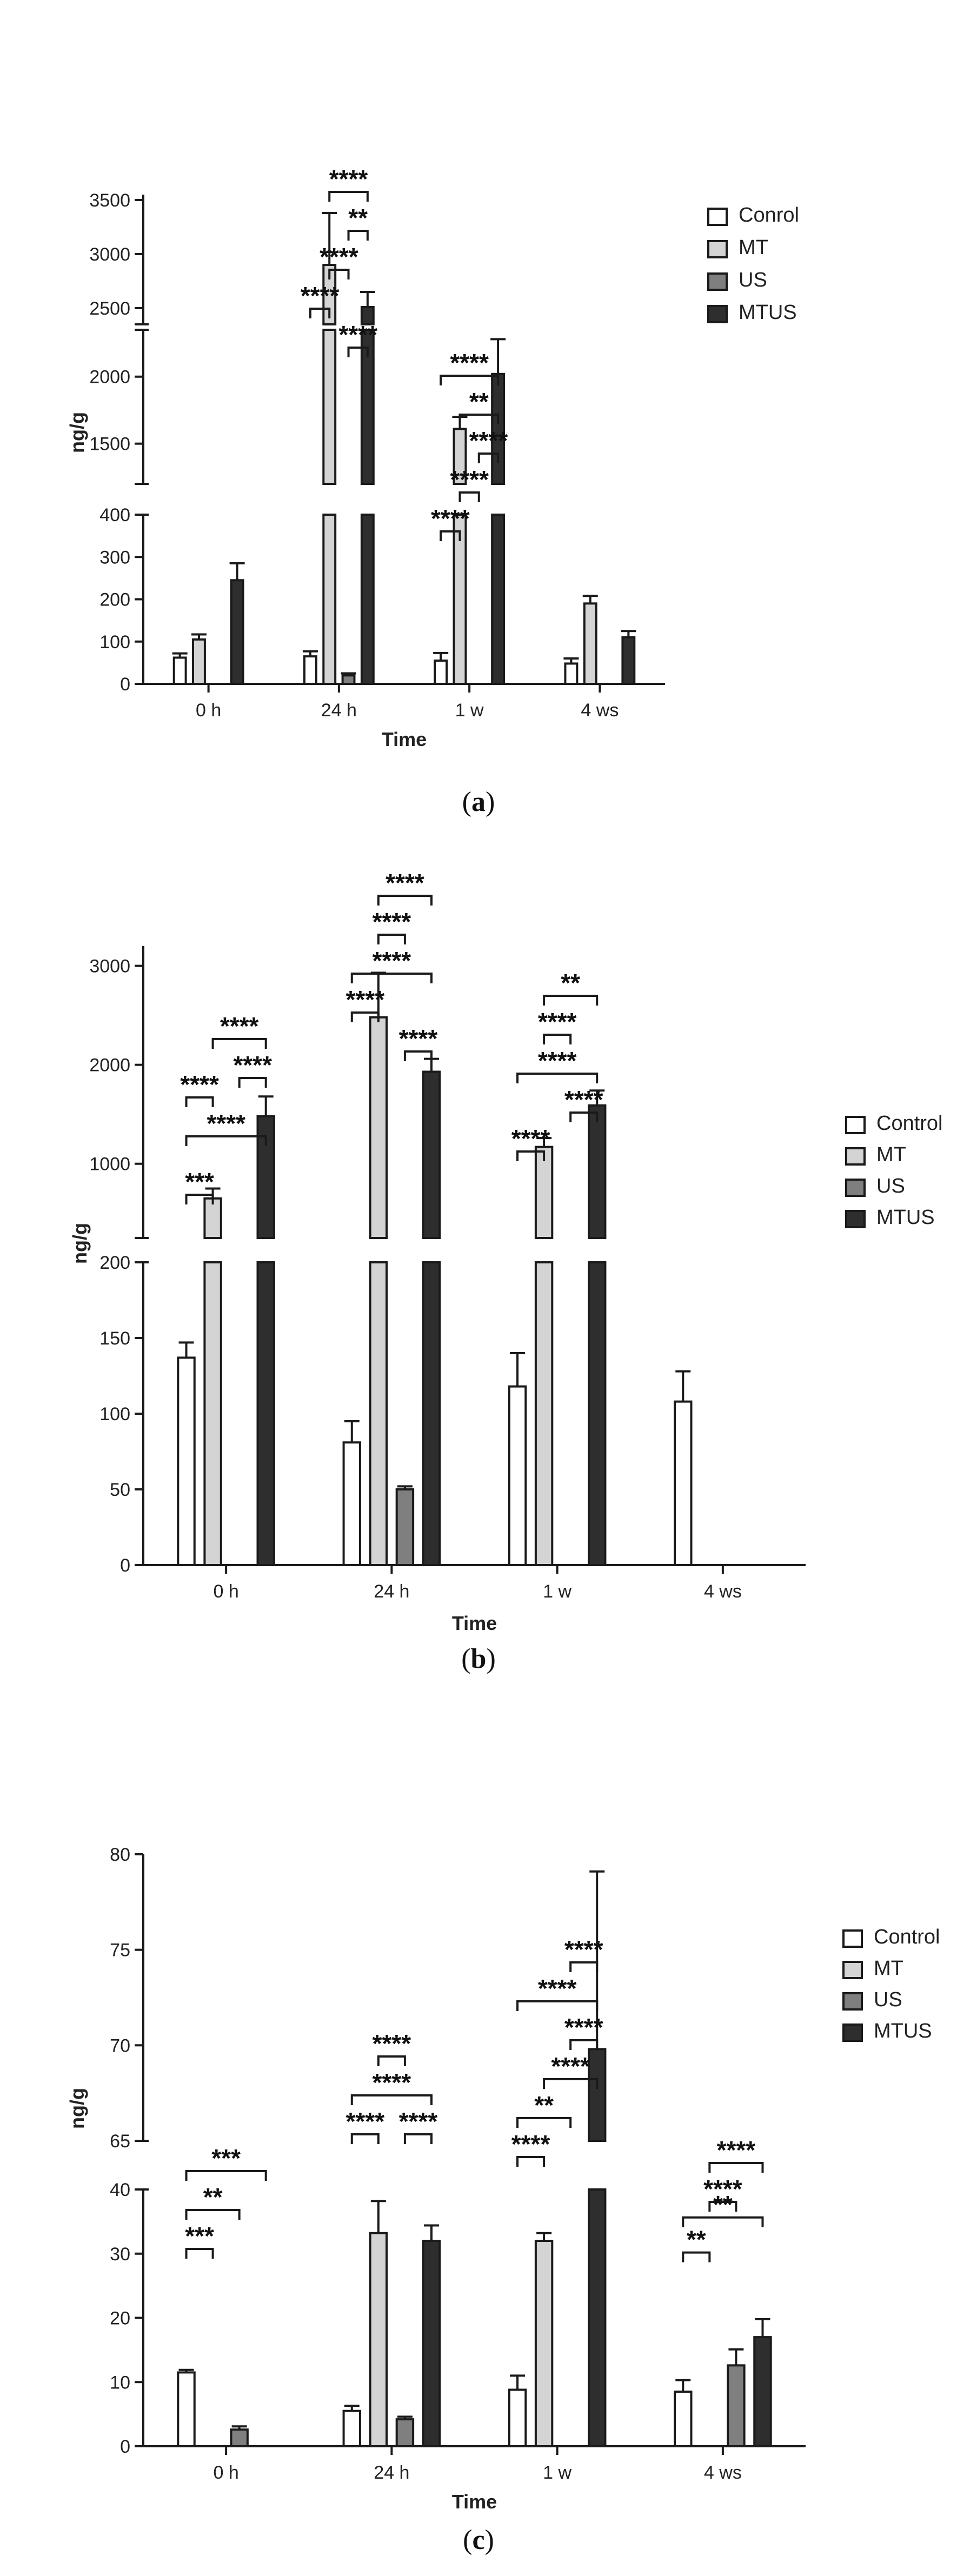 This screenshot has height=2576, width=957. I want to click on legend-label: US, so click(891, 1186).